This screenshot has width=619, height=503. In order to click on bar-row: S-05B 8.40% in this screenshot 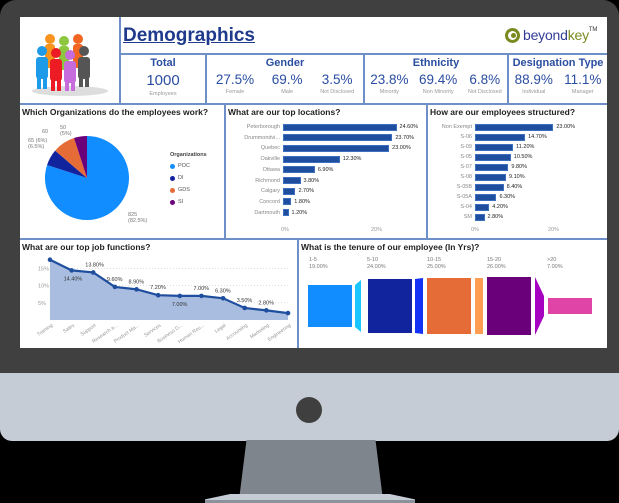, I will do `click(477, 187)`.